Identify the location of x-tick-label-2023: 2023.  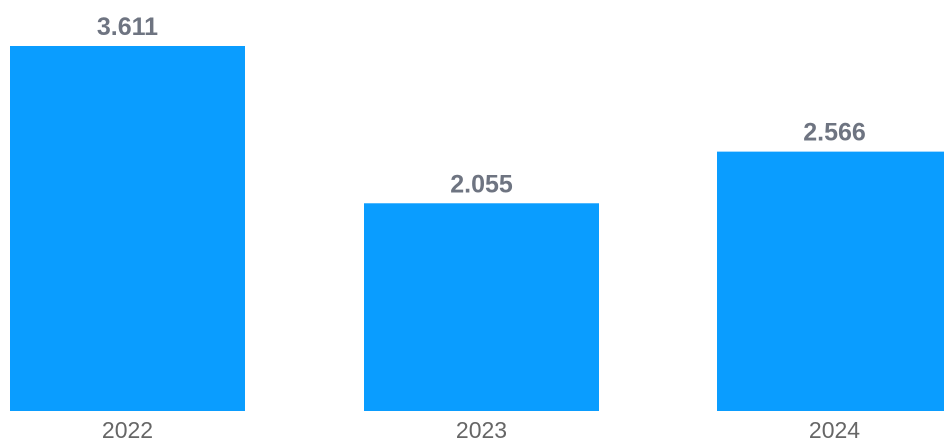
(481, 429).